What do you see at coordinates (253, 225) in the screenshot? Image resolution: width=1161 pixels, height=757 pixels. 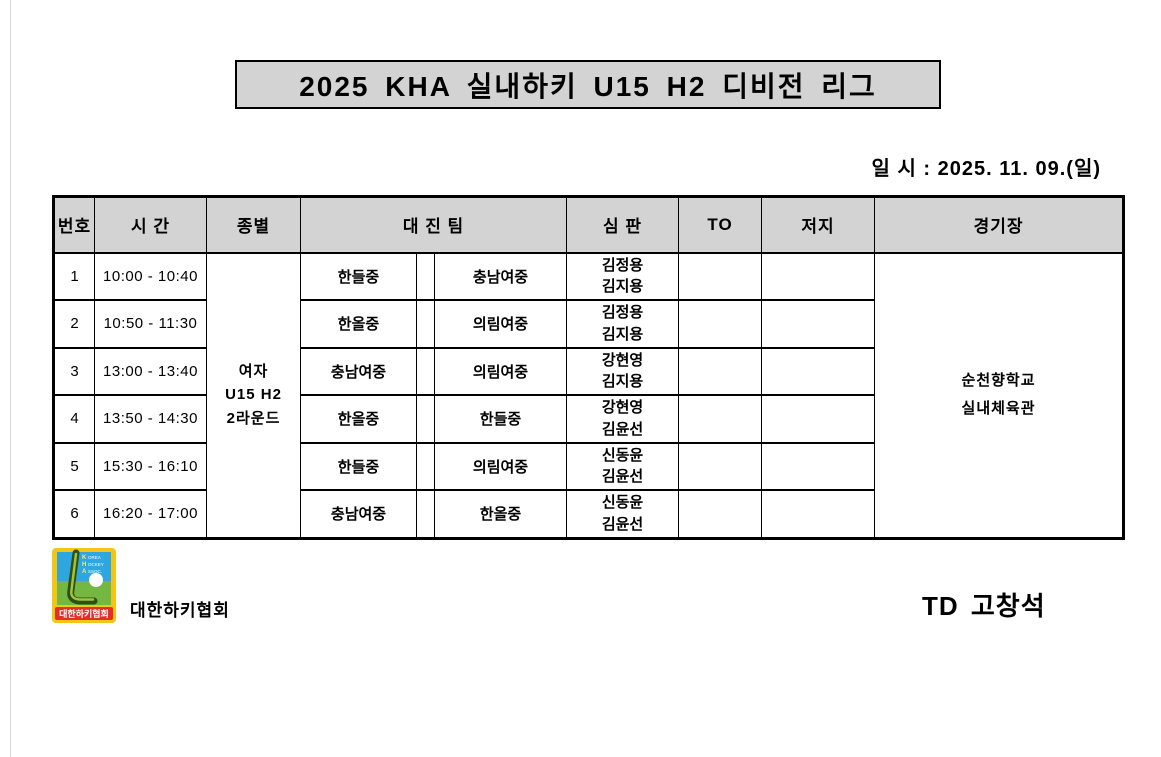 I see `header-category: 종별` at bounding box center [253, 225].